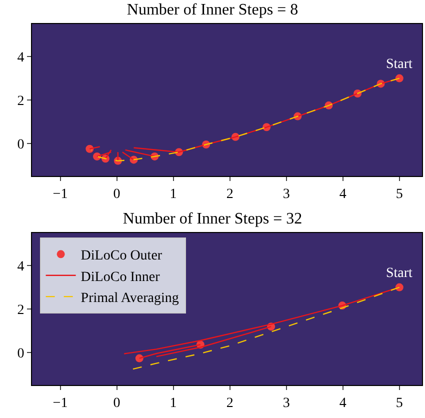  Describe the element at coordinates (212, 9) in the screenshot. I see `chart-title: Number of Inner Steps = 8` at that location.